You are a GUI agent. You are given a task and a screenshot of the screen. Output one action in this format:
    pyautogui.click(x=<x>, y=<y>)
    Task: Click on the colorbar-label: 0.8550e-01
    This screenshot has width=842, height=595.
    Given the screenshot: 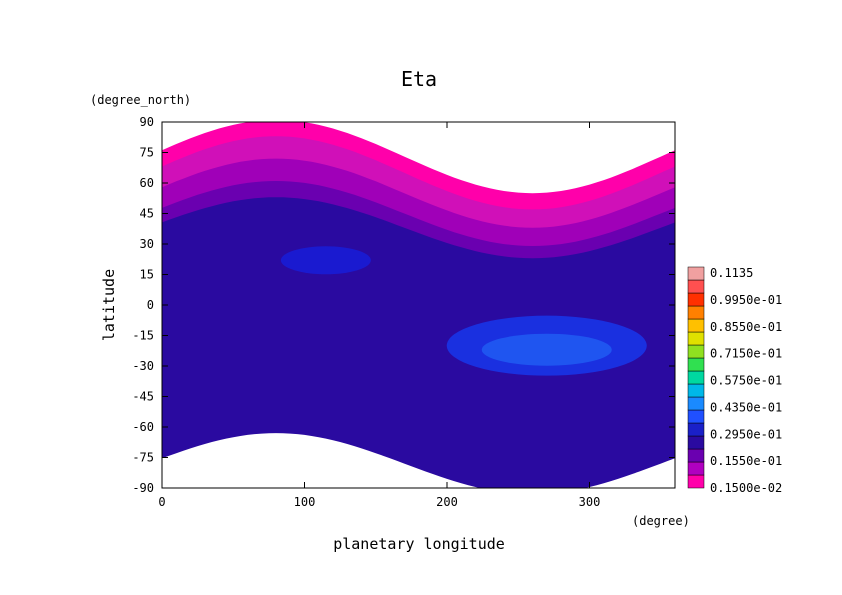 What is the action you would take?
    pyautogui.click(x=746, y=327)
    